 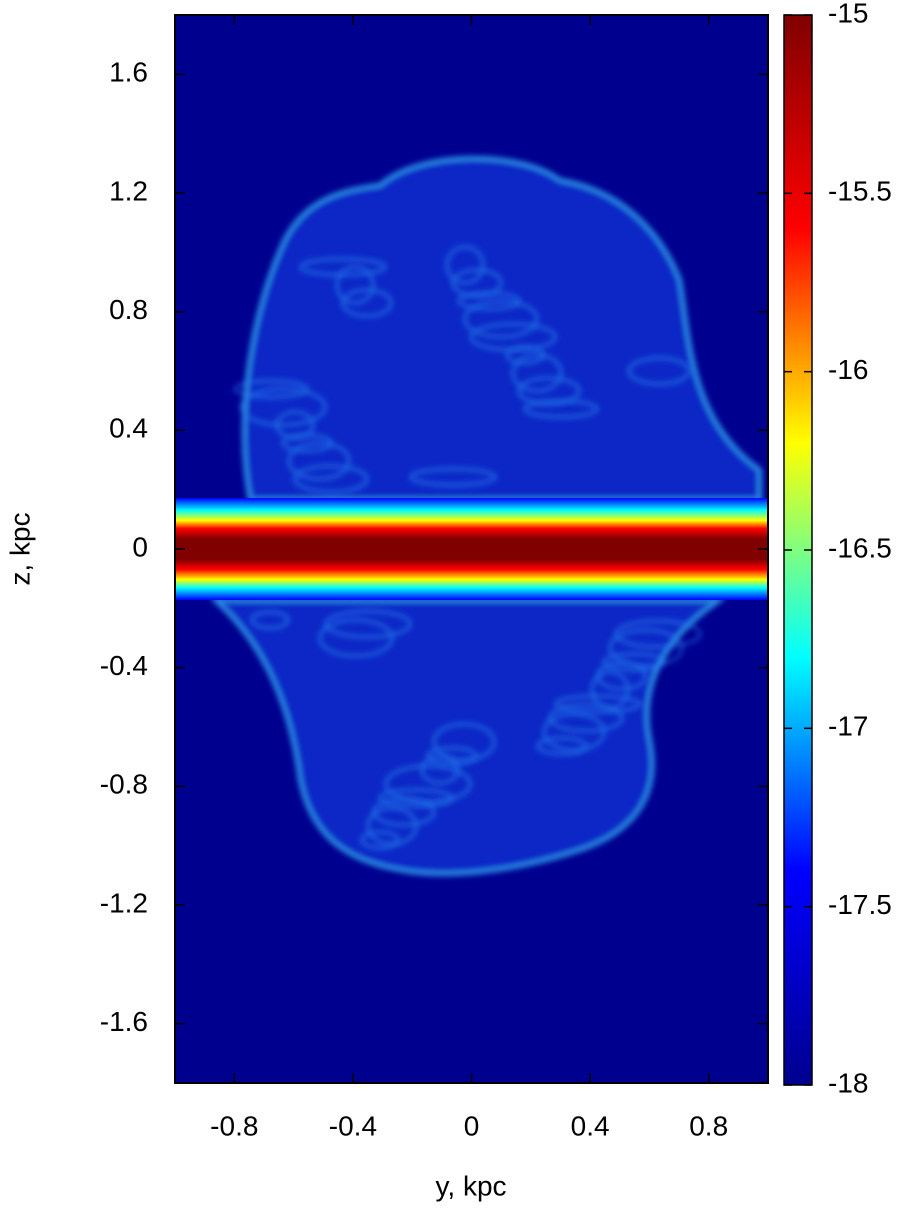 I want to click on y-tick-label: -1.2, so click(x=124, y=902).